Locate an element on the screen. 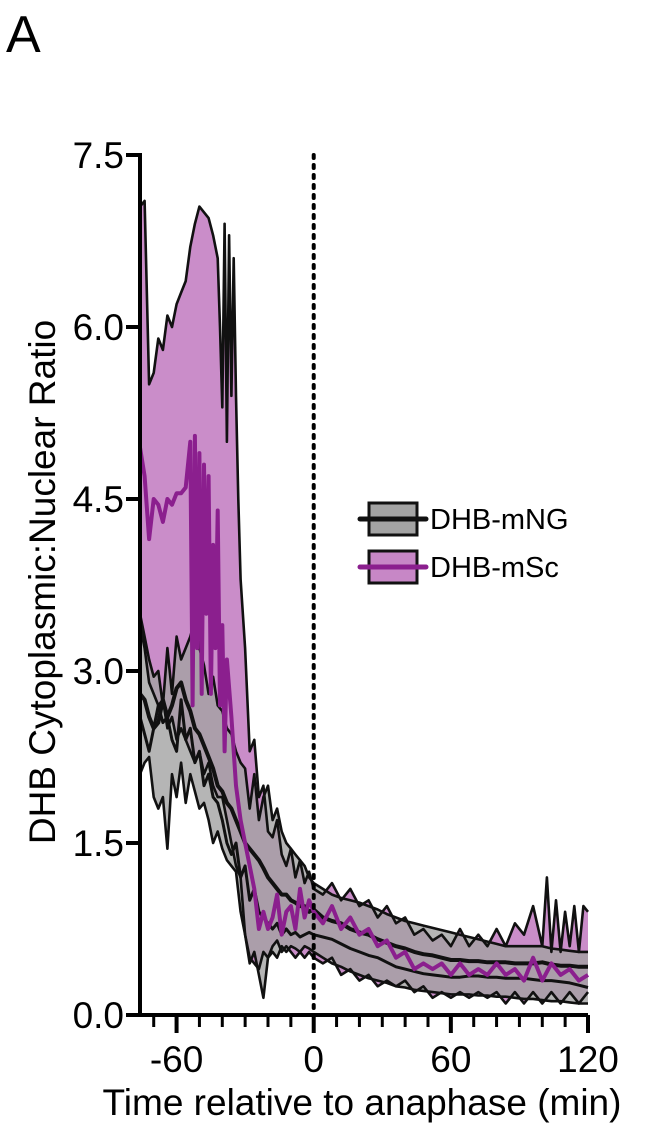 The width and height of the screenshot is (655, 1145). y-tick-label: 3.0 is located at coordinates (98, 671).